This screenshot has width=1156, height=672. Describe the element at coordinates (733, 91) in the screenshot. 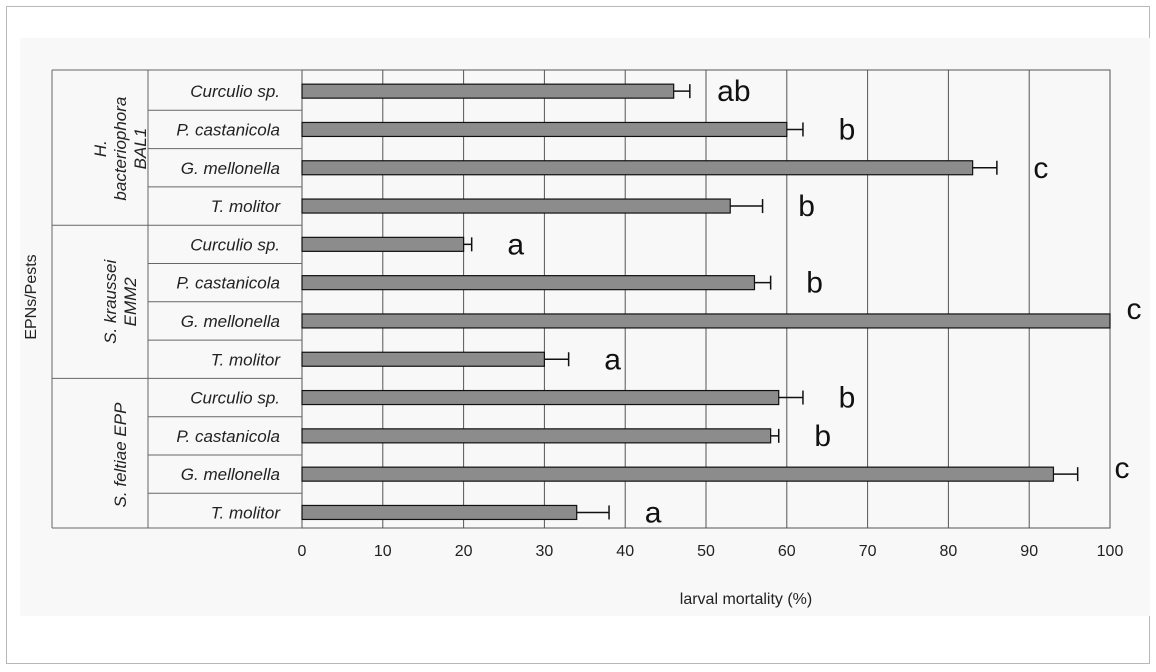

I see `significance-label: ab` at that location.